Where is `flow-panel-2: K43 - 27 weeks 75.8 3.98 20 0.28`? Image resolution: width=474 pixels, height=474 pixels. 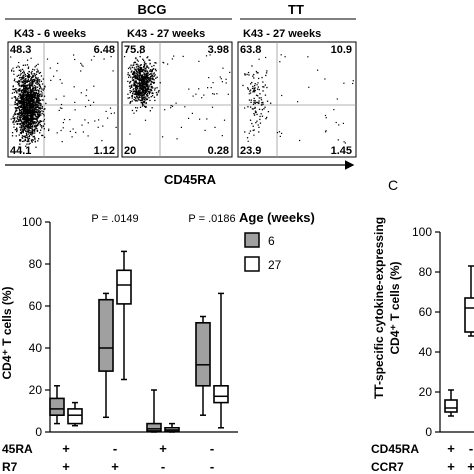
flow-panel-2: K43 - 27 weeks 75.8 3.98 20 0.28 is located at coordinates (177, 93).